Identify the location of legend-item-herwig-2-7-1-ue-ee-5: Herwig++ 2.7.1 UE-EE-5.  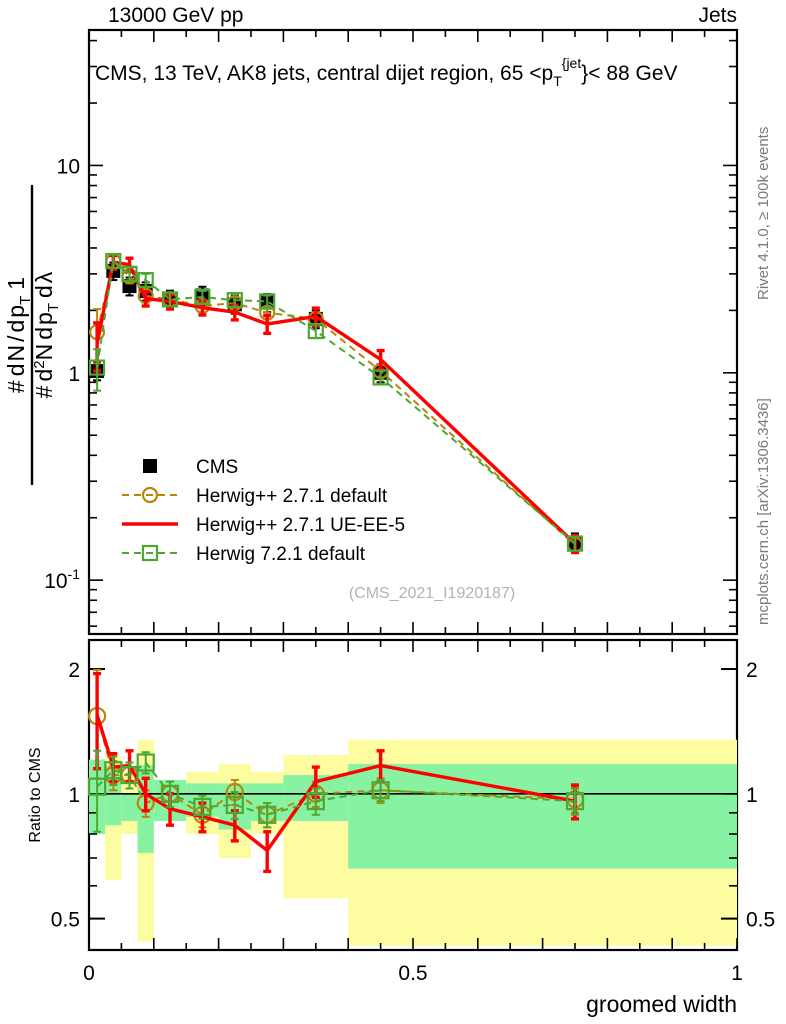
(263, 525).